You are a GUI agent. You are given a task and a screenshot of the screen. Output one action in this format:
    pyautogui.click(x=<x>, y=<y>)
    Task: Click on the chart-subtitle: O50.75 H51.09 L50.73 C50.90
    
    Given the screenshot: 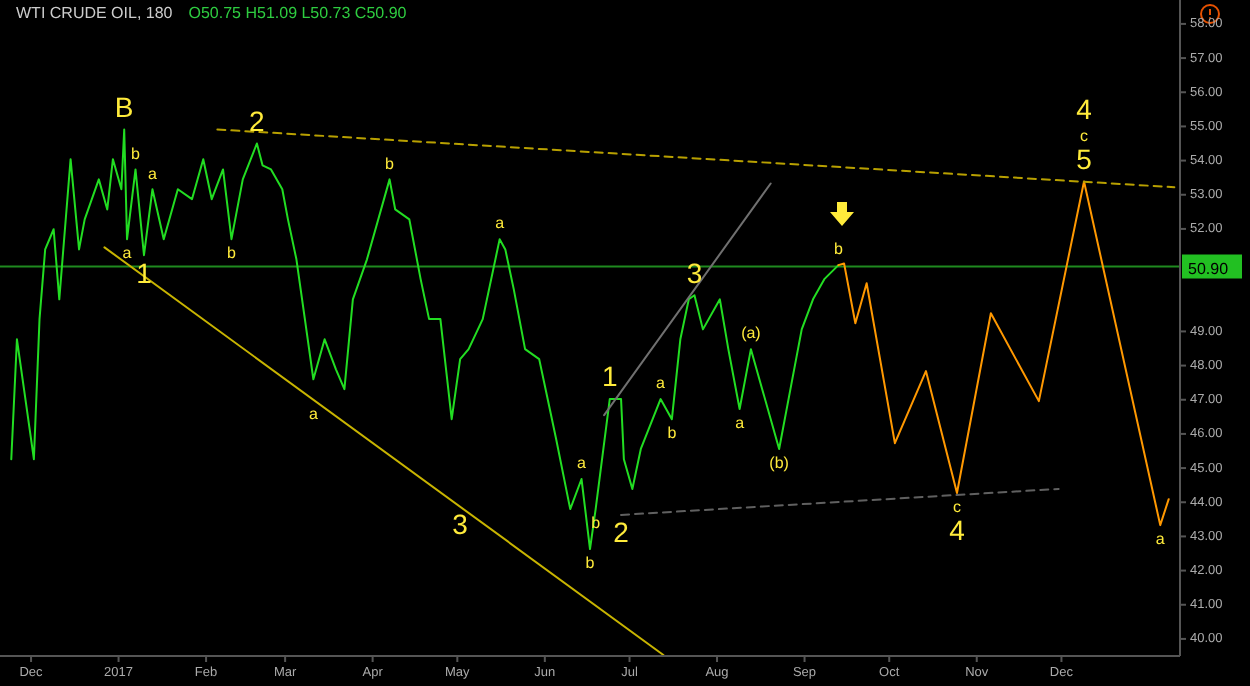 What is the action you would take?
    pyautogui.click(x=298, y=13)
    